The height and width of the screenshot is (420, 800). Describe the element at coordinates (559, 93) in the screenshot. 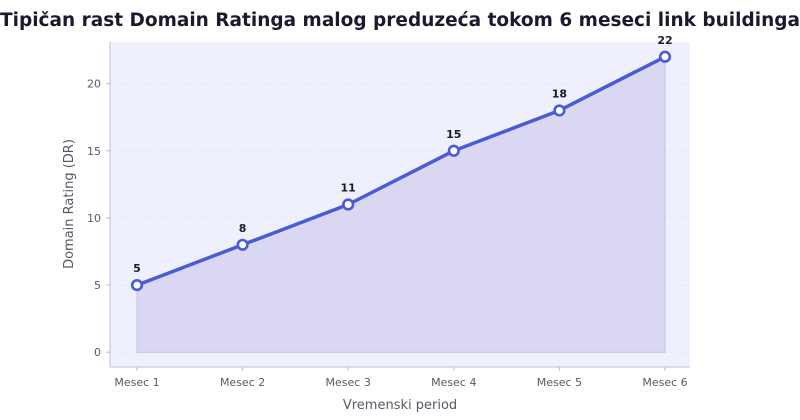

I see `data-label-5: 18` at that location.